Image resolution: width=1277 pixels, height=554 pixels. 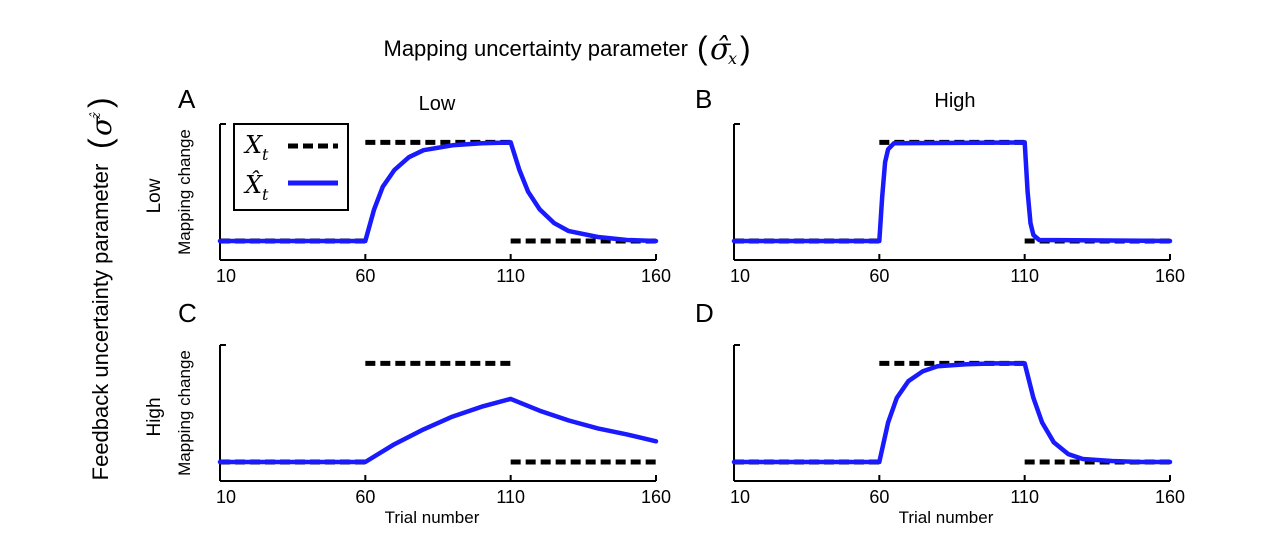 I want to click on row-label-high: High, so click(x=154, y=416).